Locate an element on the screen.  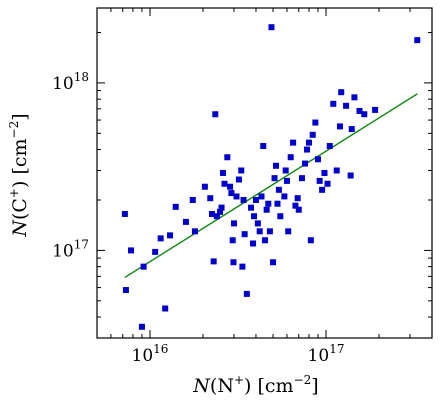
y-axis-label: N(C+) [cm−2] is located at coordinates (19, 175).